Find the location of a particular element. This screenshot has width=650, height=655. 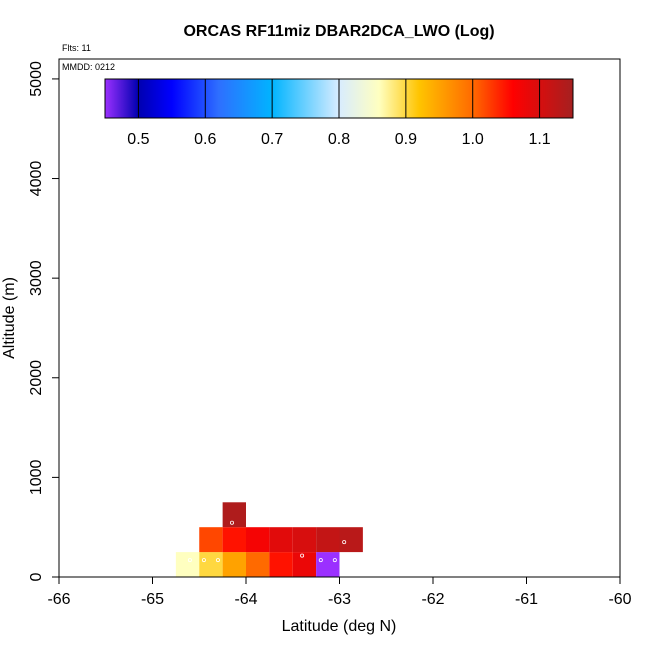

x-axis-label: Latitude (deg N) is located at coordinates (339, 626).